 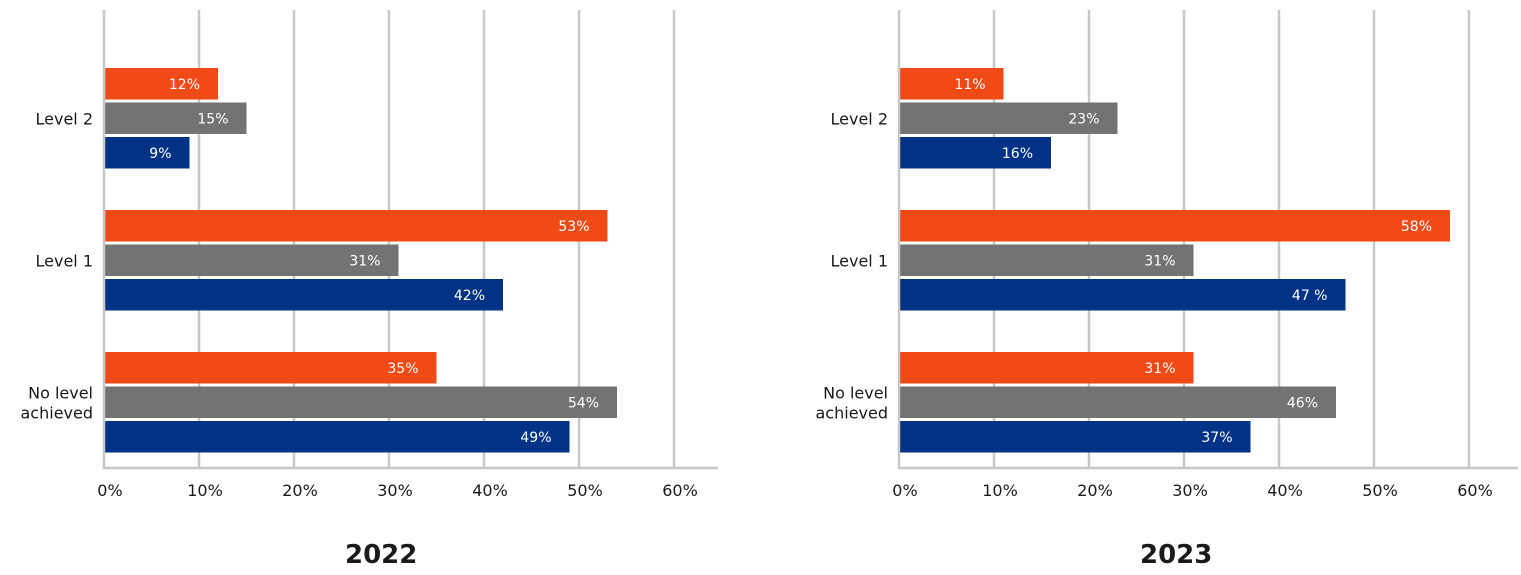 What do you see at coordinates (381, 555) in the screenshot?
I see `chart-title-2022: 2022` at bounding box center [381, 555].